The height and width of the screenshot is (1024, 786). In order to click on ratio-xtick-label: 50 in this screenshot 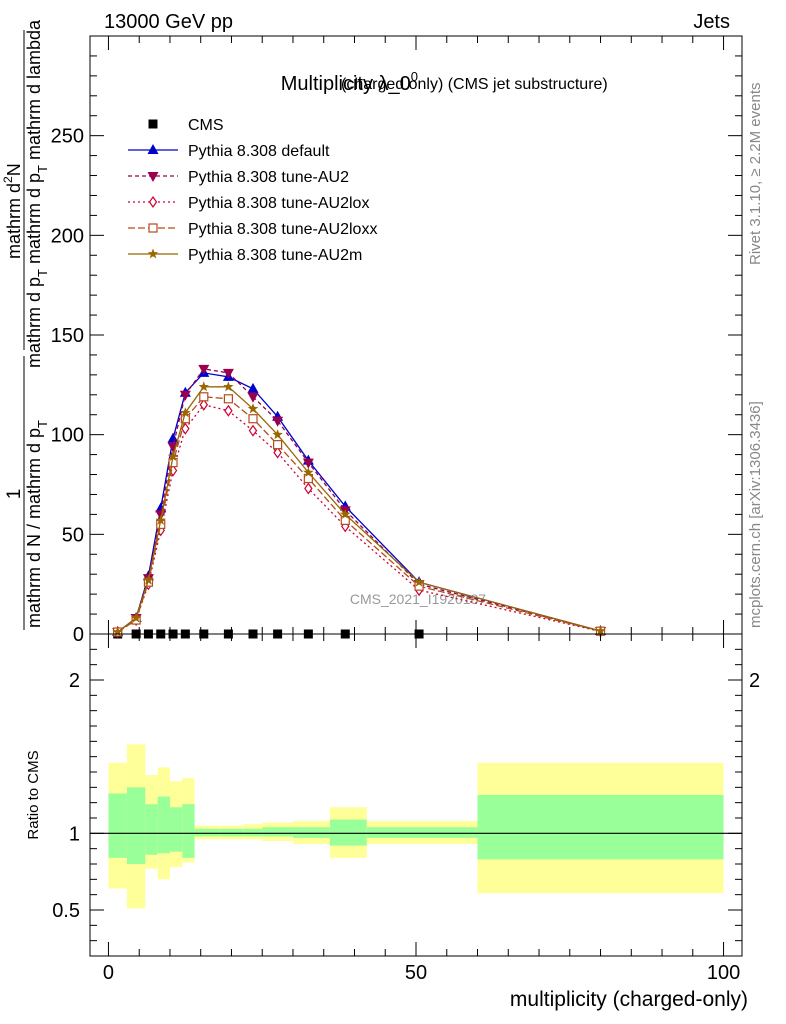, I will do `click(416, 973)`.